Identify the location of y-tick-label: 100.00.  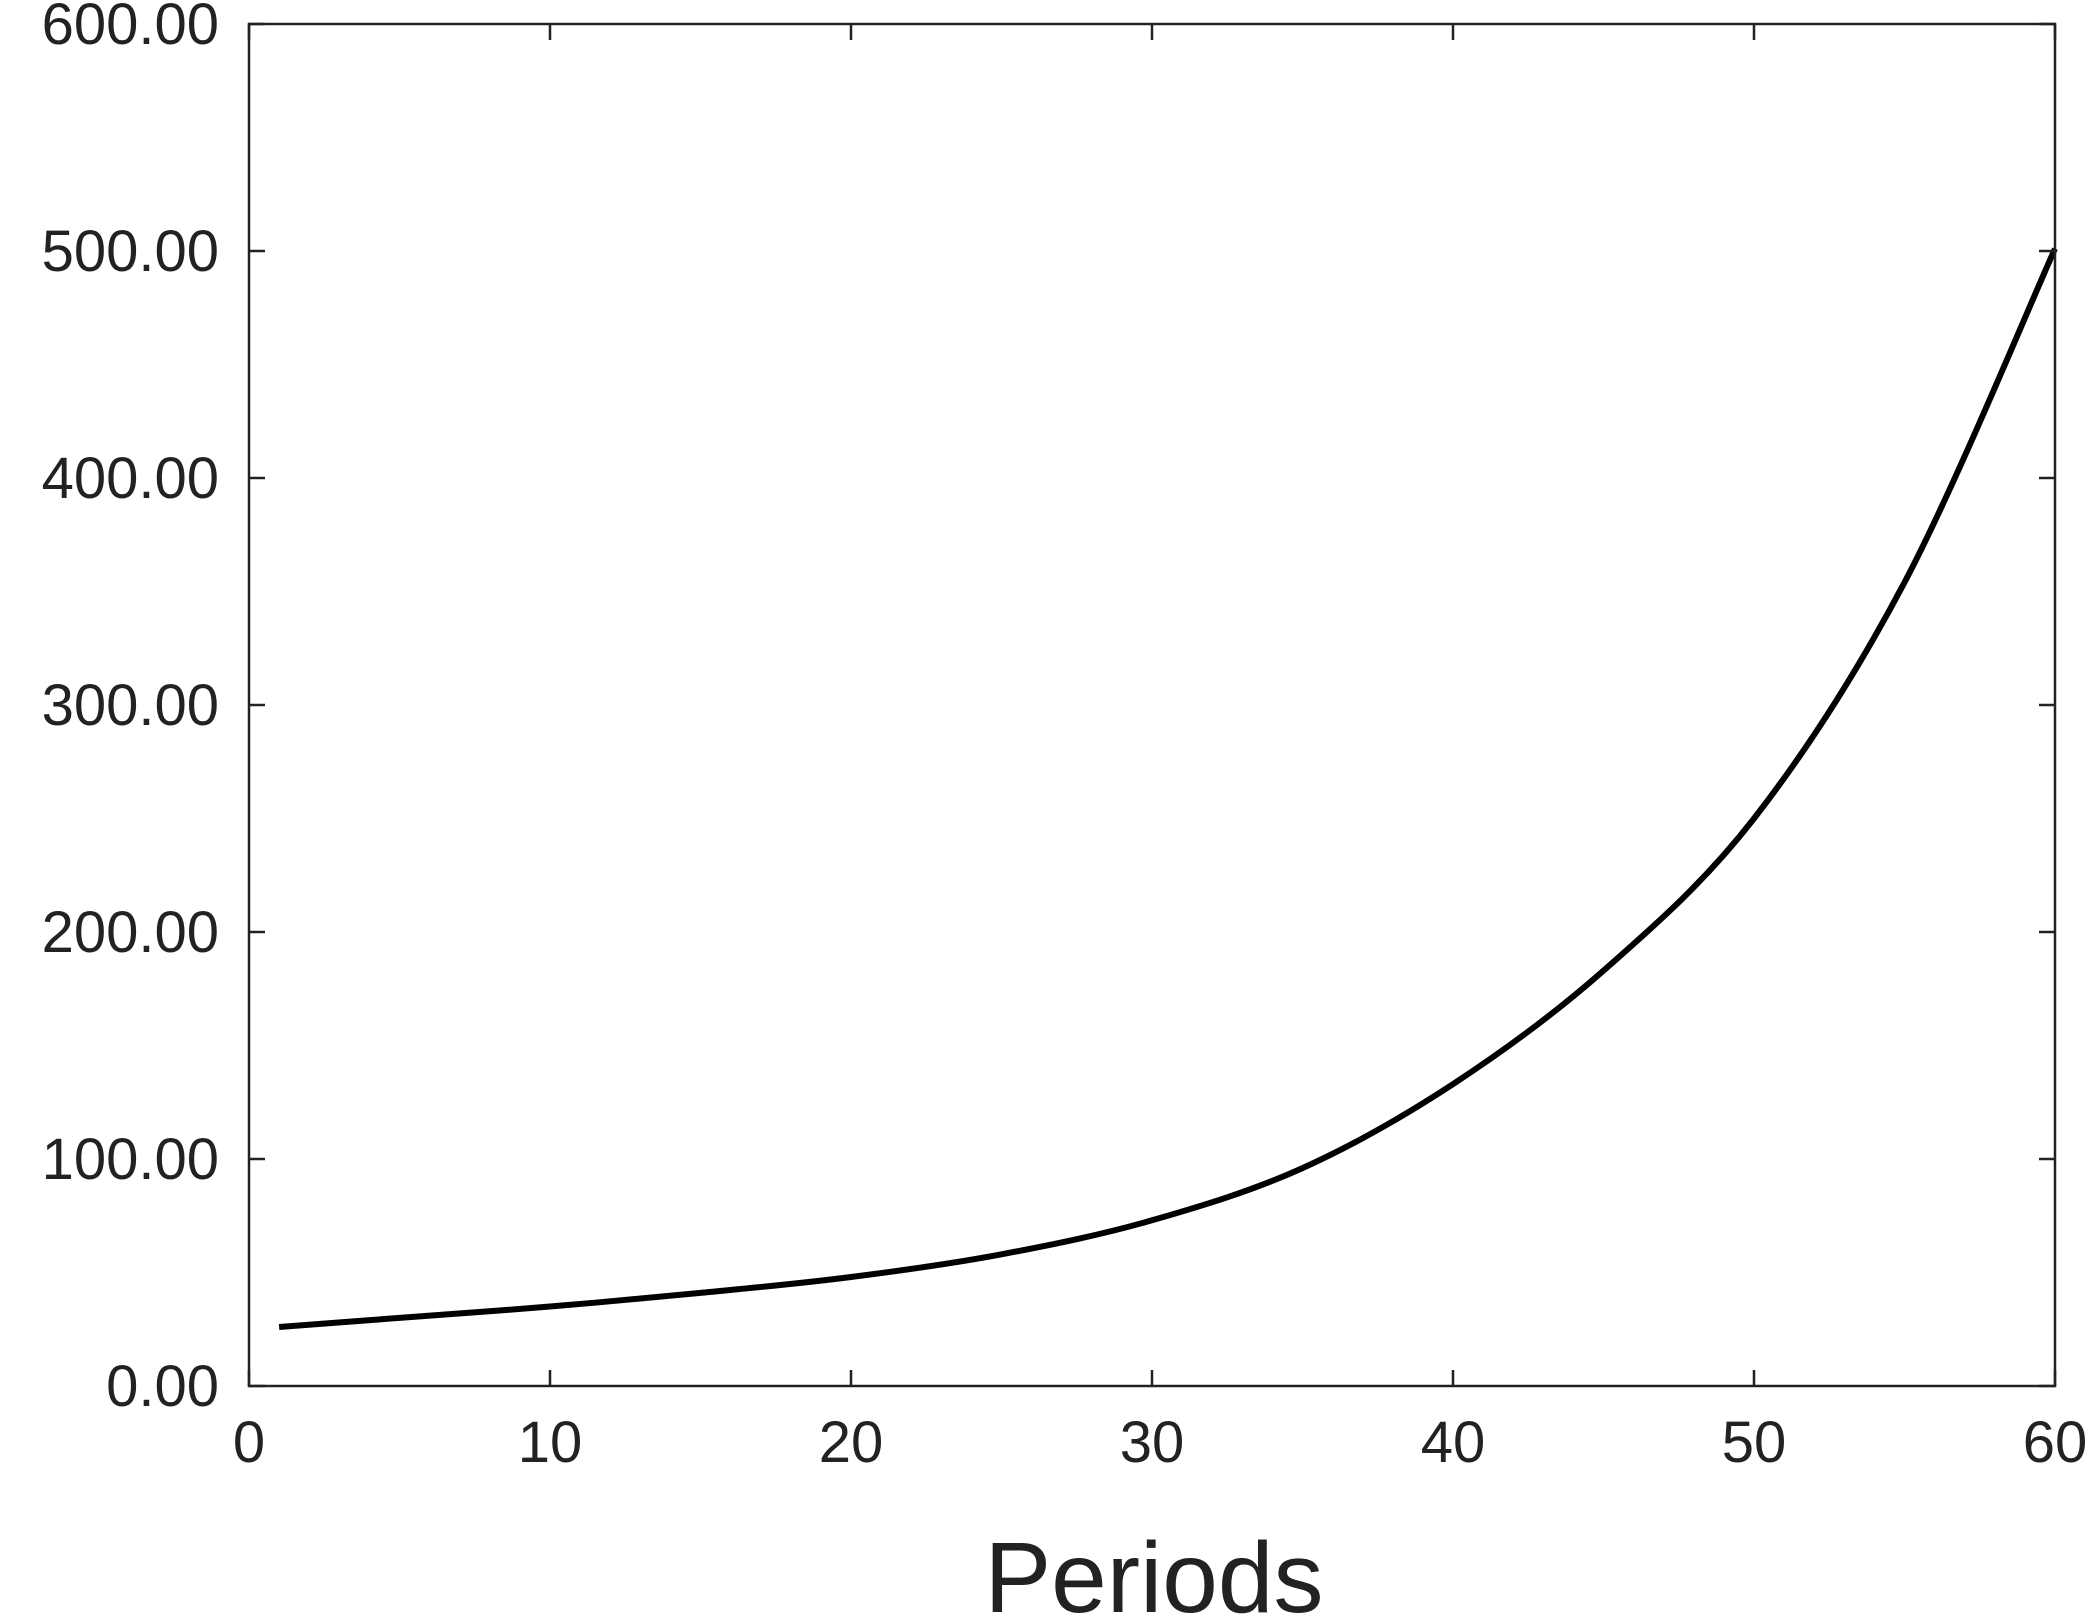
(130, 1159).